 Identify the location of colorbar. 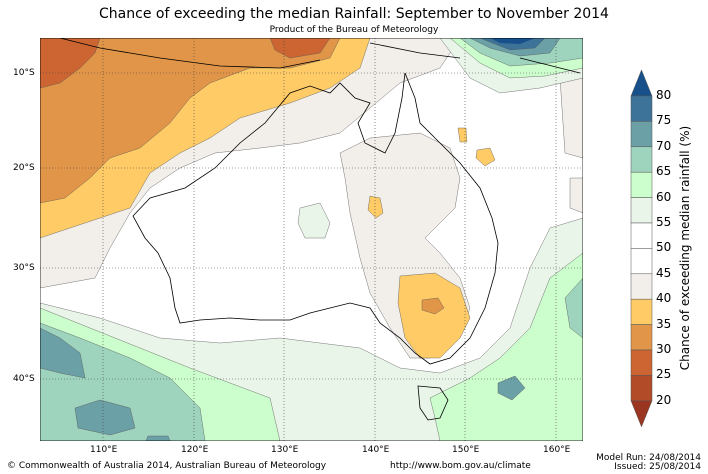
(641, 248).